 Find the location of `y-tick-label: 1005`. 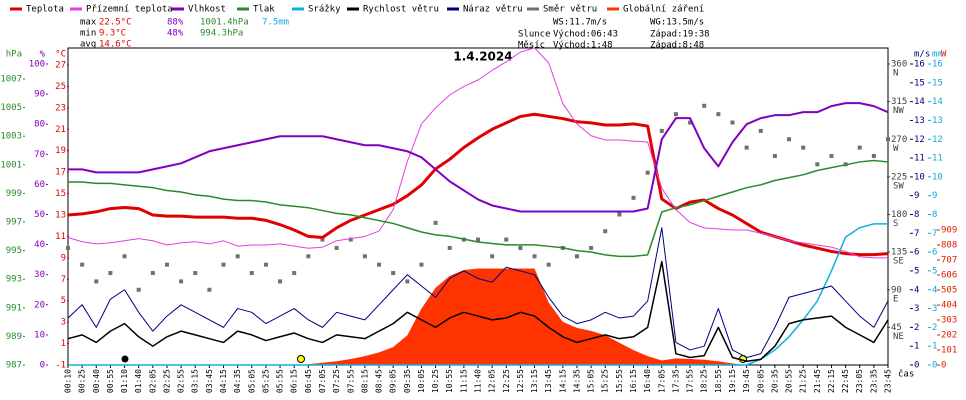

y-tick-label: 1005 is located at coordinates (11, 108).